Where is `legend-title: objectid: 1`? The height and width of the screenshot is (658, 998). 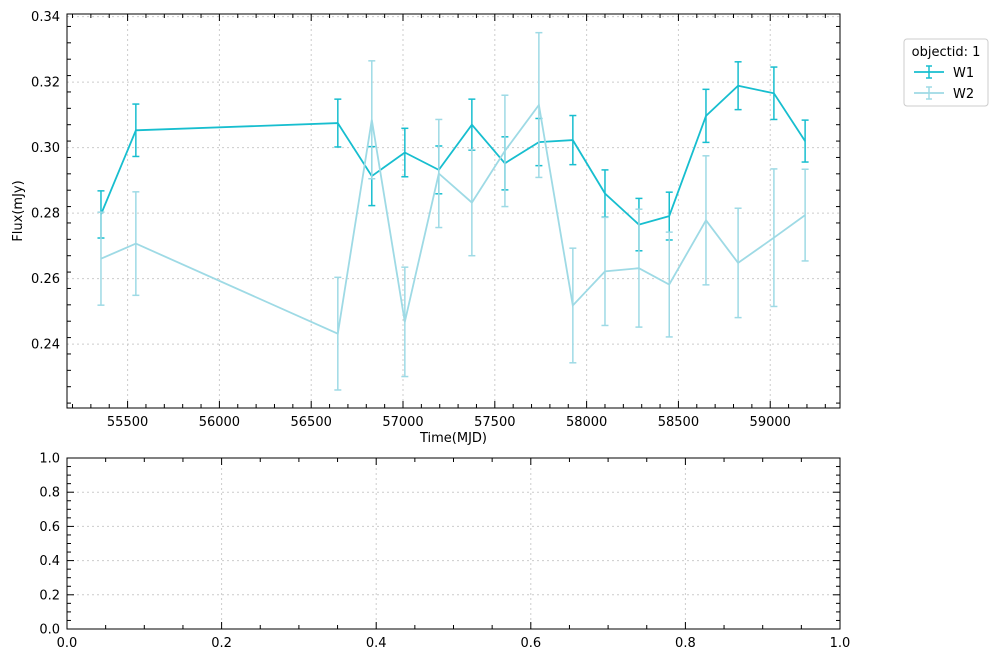 legend-title: objectid: 1 is located at coordinates (946, 52).